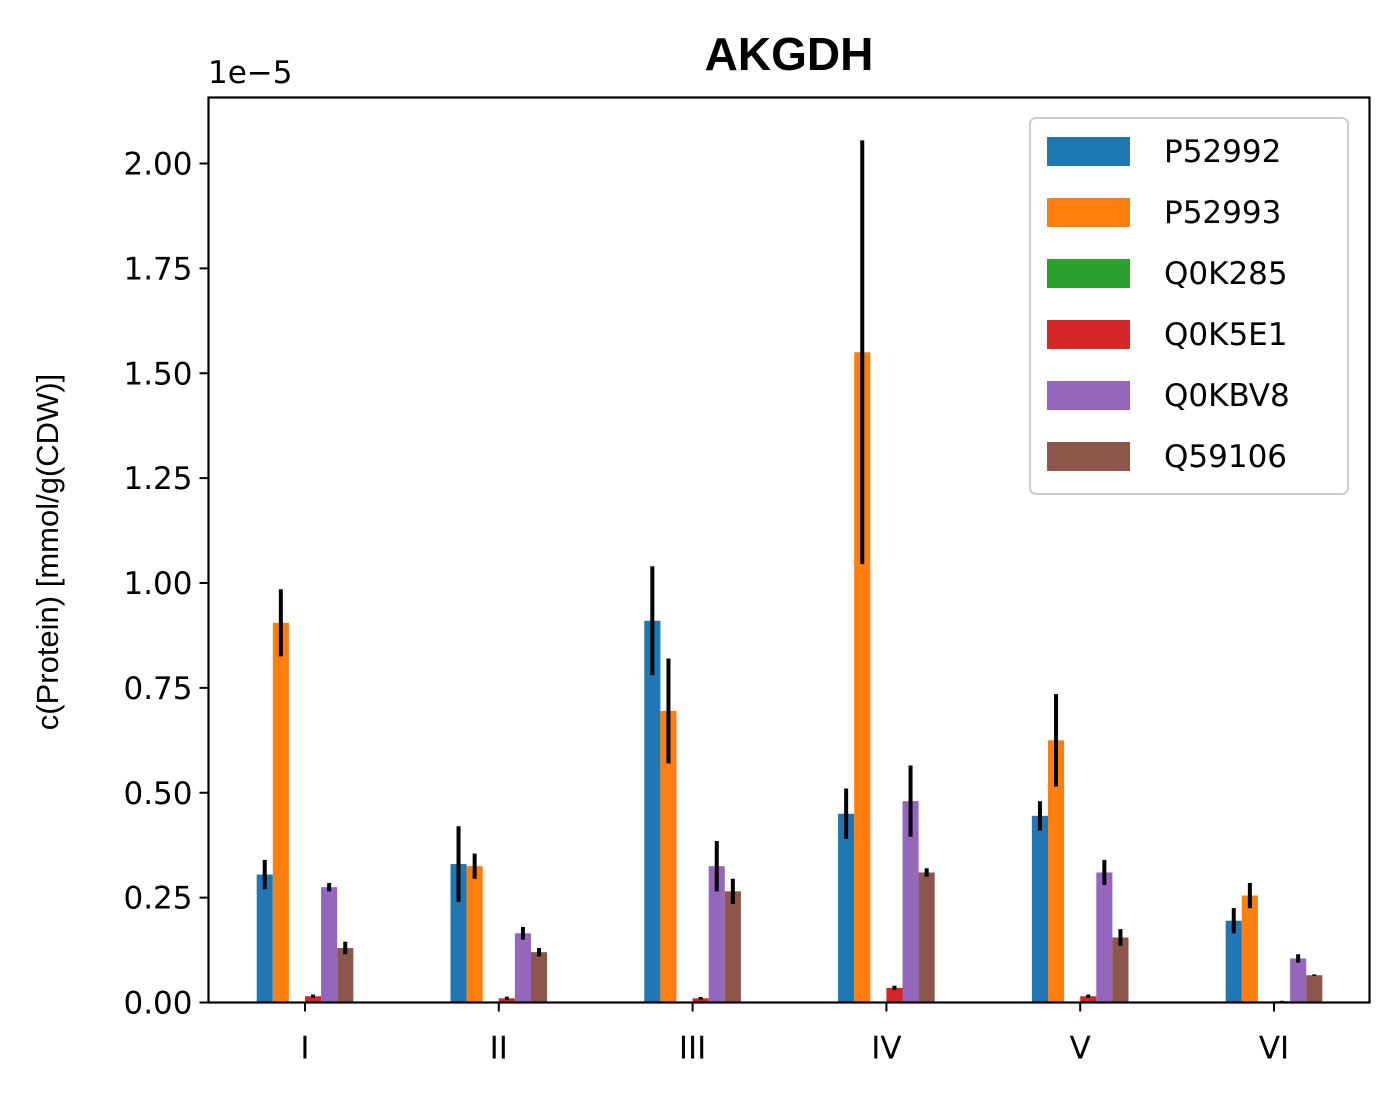 Image resolution: width=1400 pixels, height=1102 pixels. I want to click on bar-p52993-vi, so click(1249, 949).